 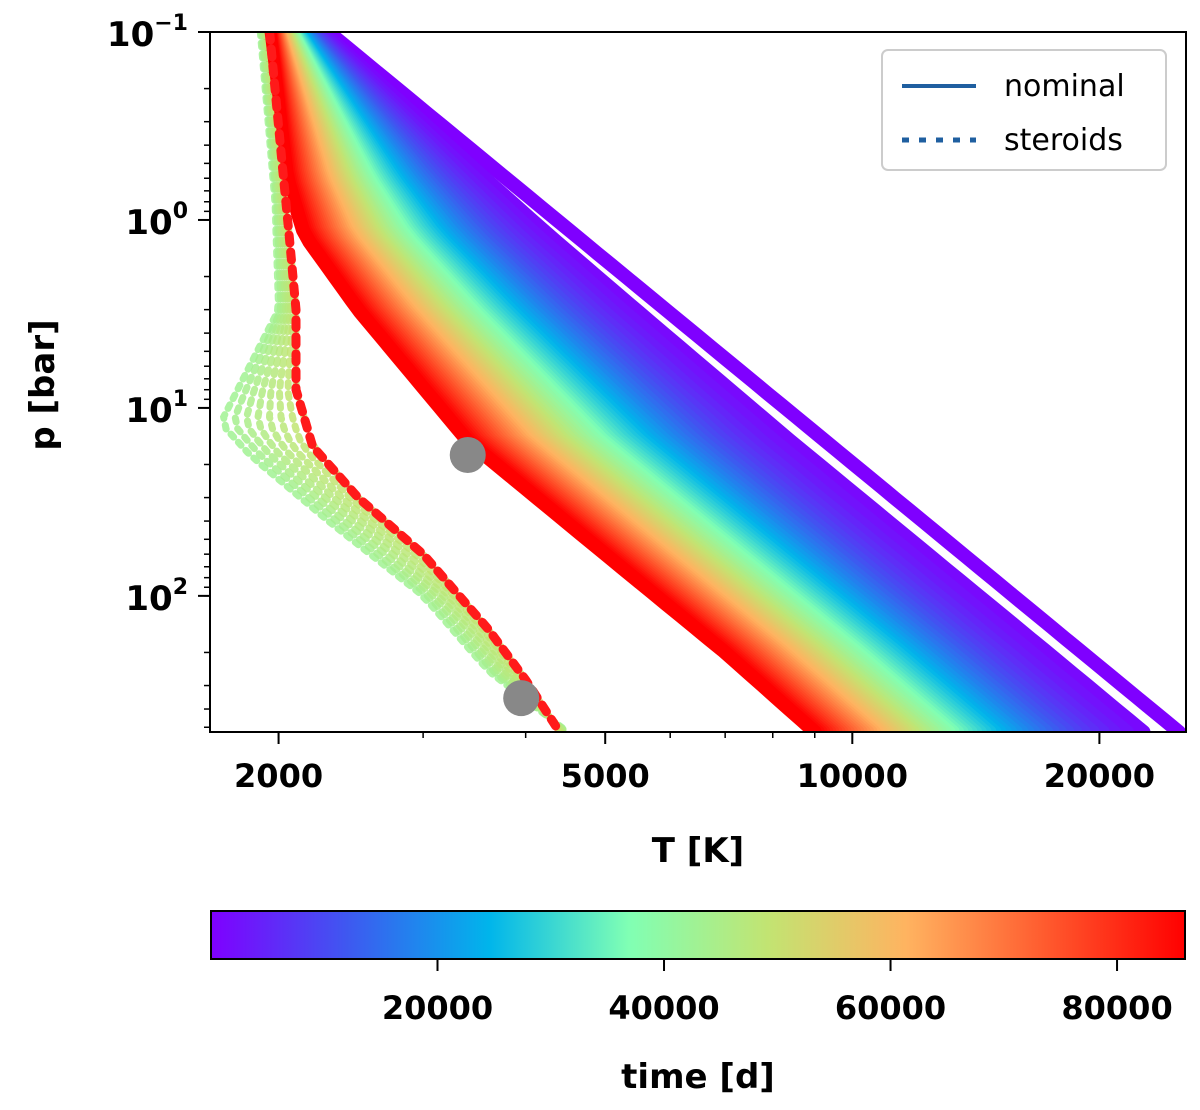 I want to click on x-tick-label: 20000, so click(x=1099, y=776).